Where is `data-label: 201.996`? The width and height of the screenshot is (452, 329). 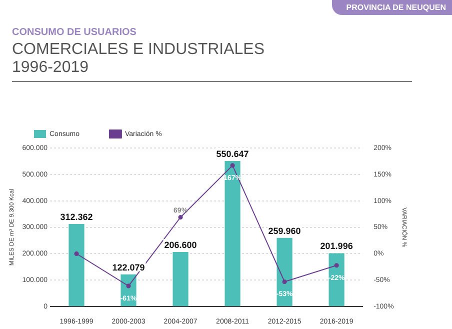 data-label: 201.996 is located at coordinates (336, 246).